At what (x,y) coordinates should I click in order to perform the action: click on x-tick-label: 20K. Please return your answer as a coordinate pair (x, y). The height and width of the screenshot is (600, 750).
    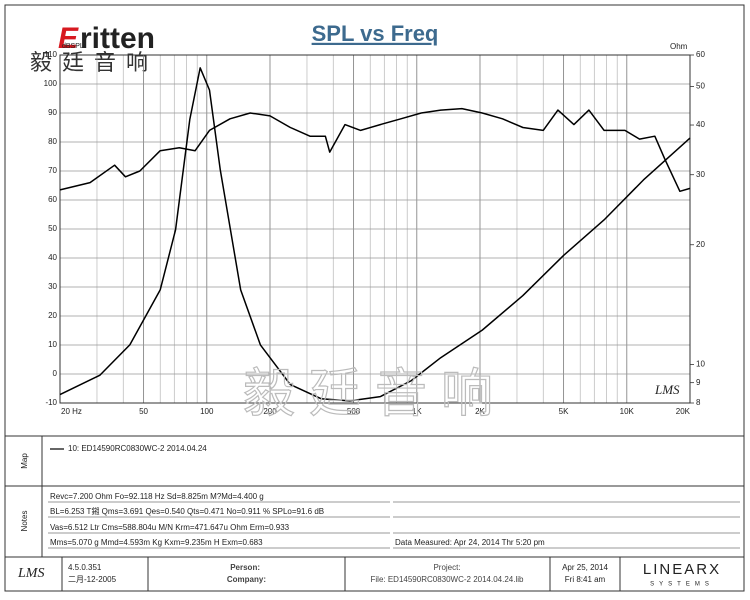
    Looking at the image, I should click on (683, 411).